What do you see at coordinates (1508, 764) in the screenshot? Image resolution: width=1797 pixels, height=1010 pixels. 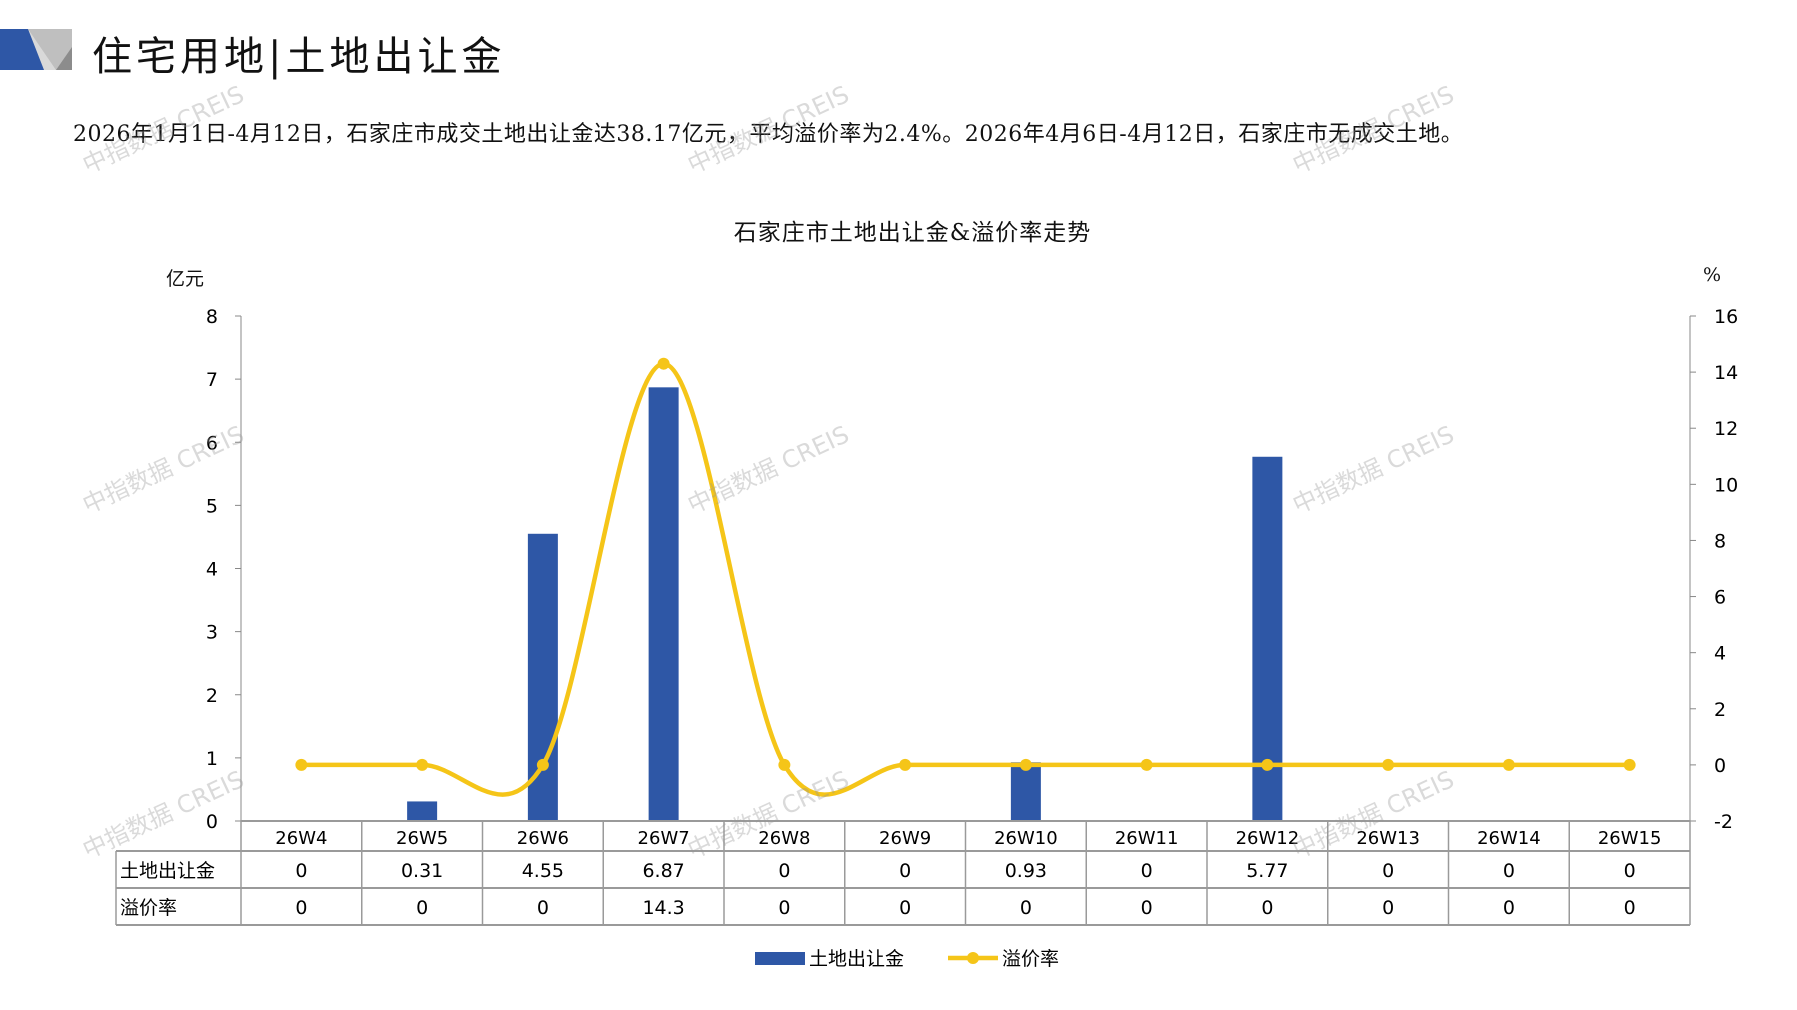 I see `line-point-26W14` at bounding box center [1508, 764].